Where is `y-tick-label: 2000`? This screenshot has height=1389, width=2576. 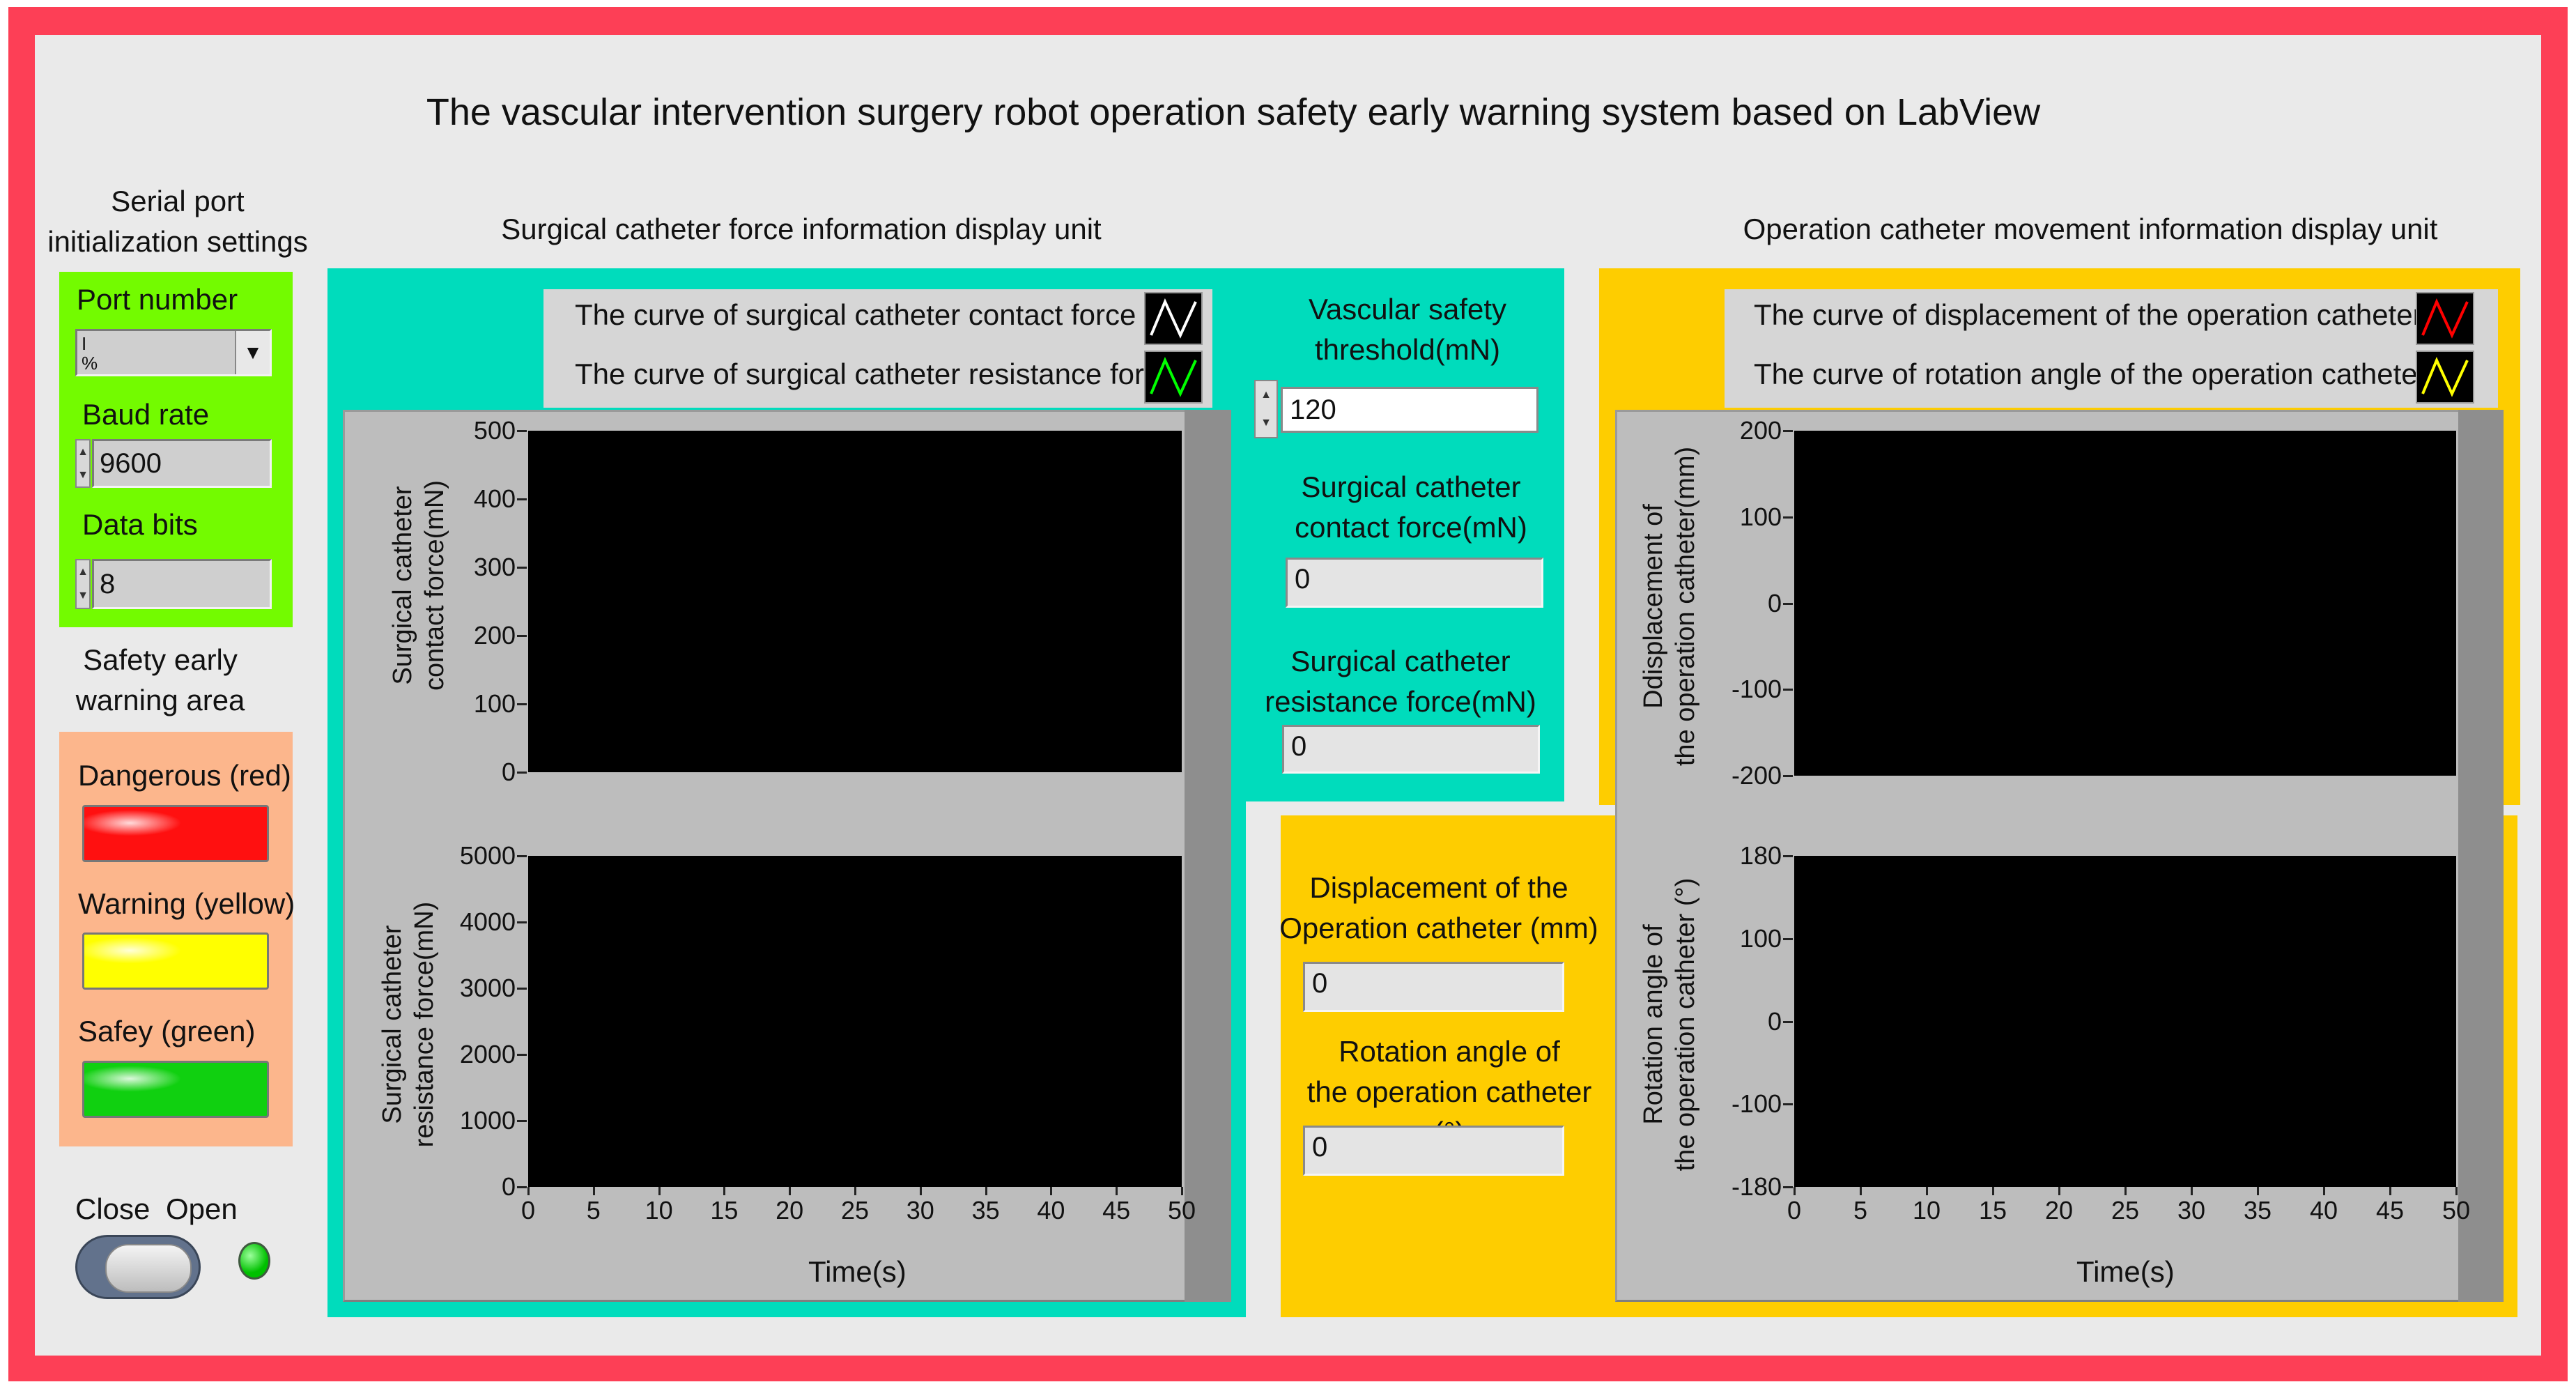 y-tick-label: 2000 is located at coordinates (487, 1054).